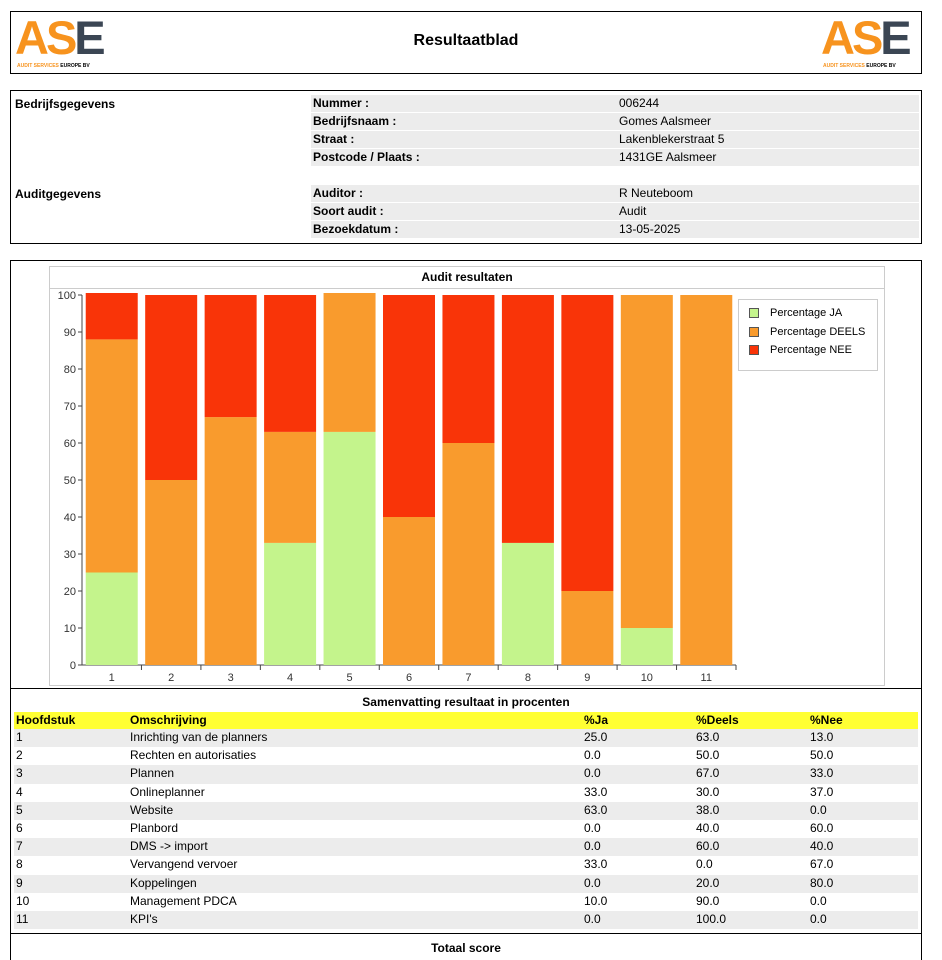 This screenshot has height=960, width=942. I want to click on info-value: 13-05-2025, so click(768, 229).